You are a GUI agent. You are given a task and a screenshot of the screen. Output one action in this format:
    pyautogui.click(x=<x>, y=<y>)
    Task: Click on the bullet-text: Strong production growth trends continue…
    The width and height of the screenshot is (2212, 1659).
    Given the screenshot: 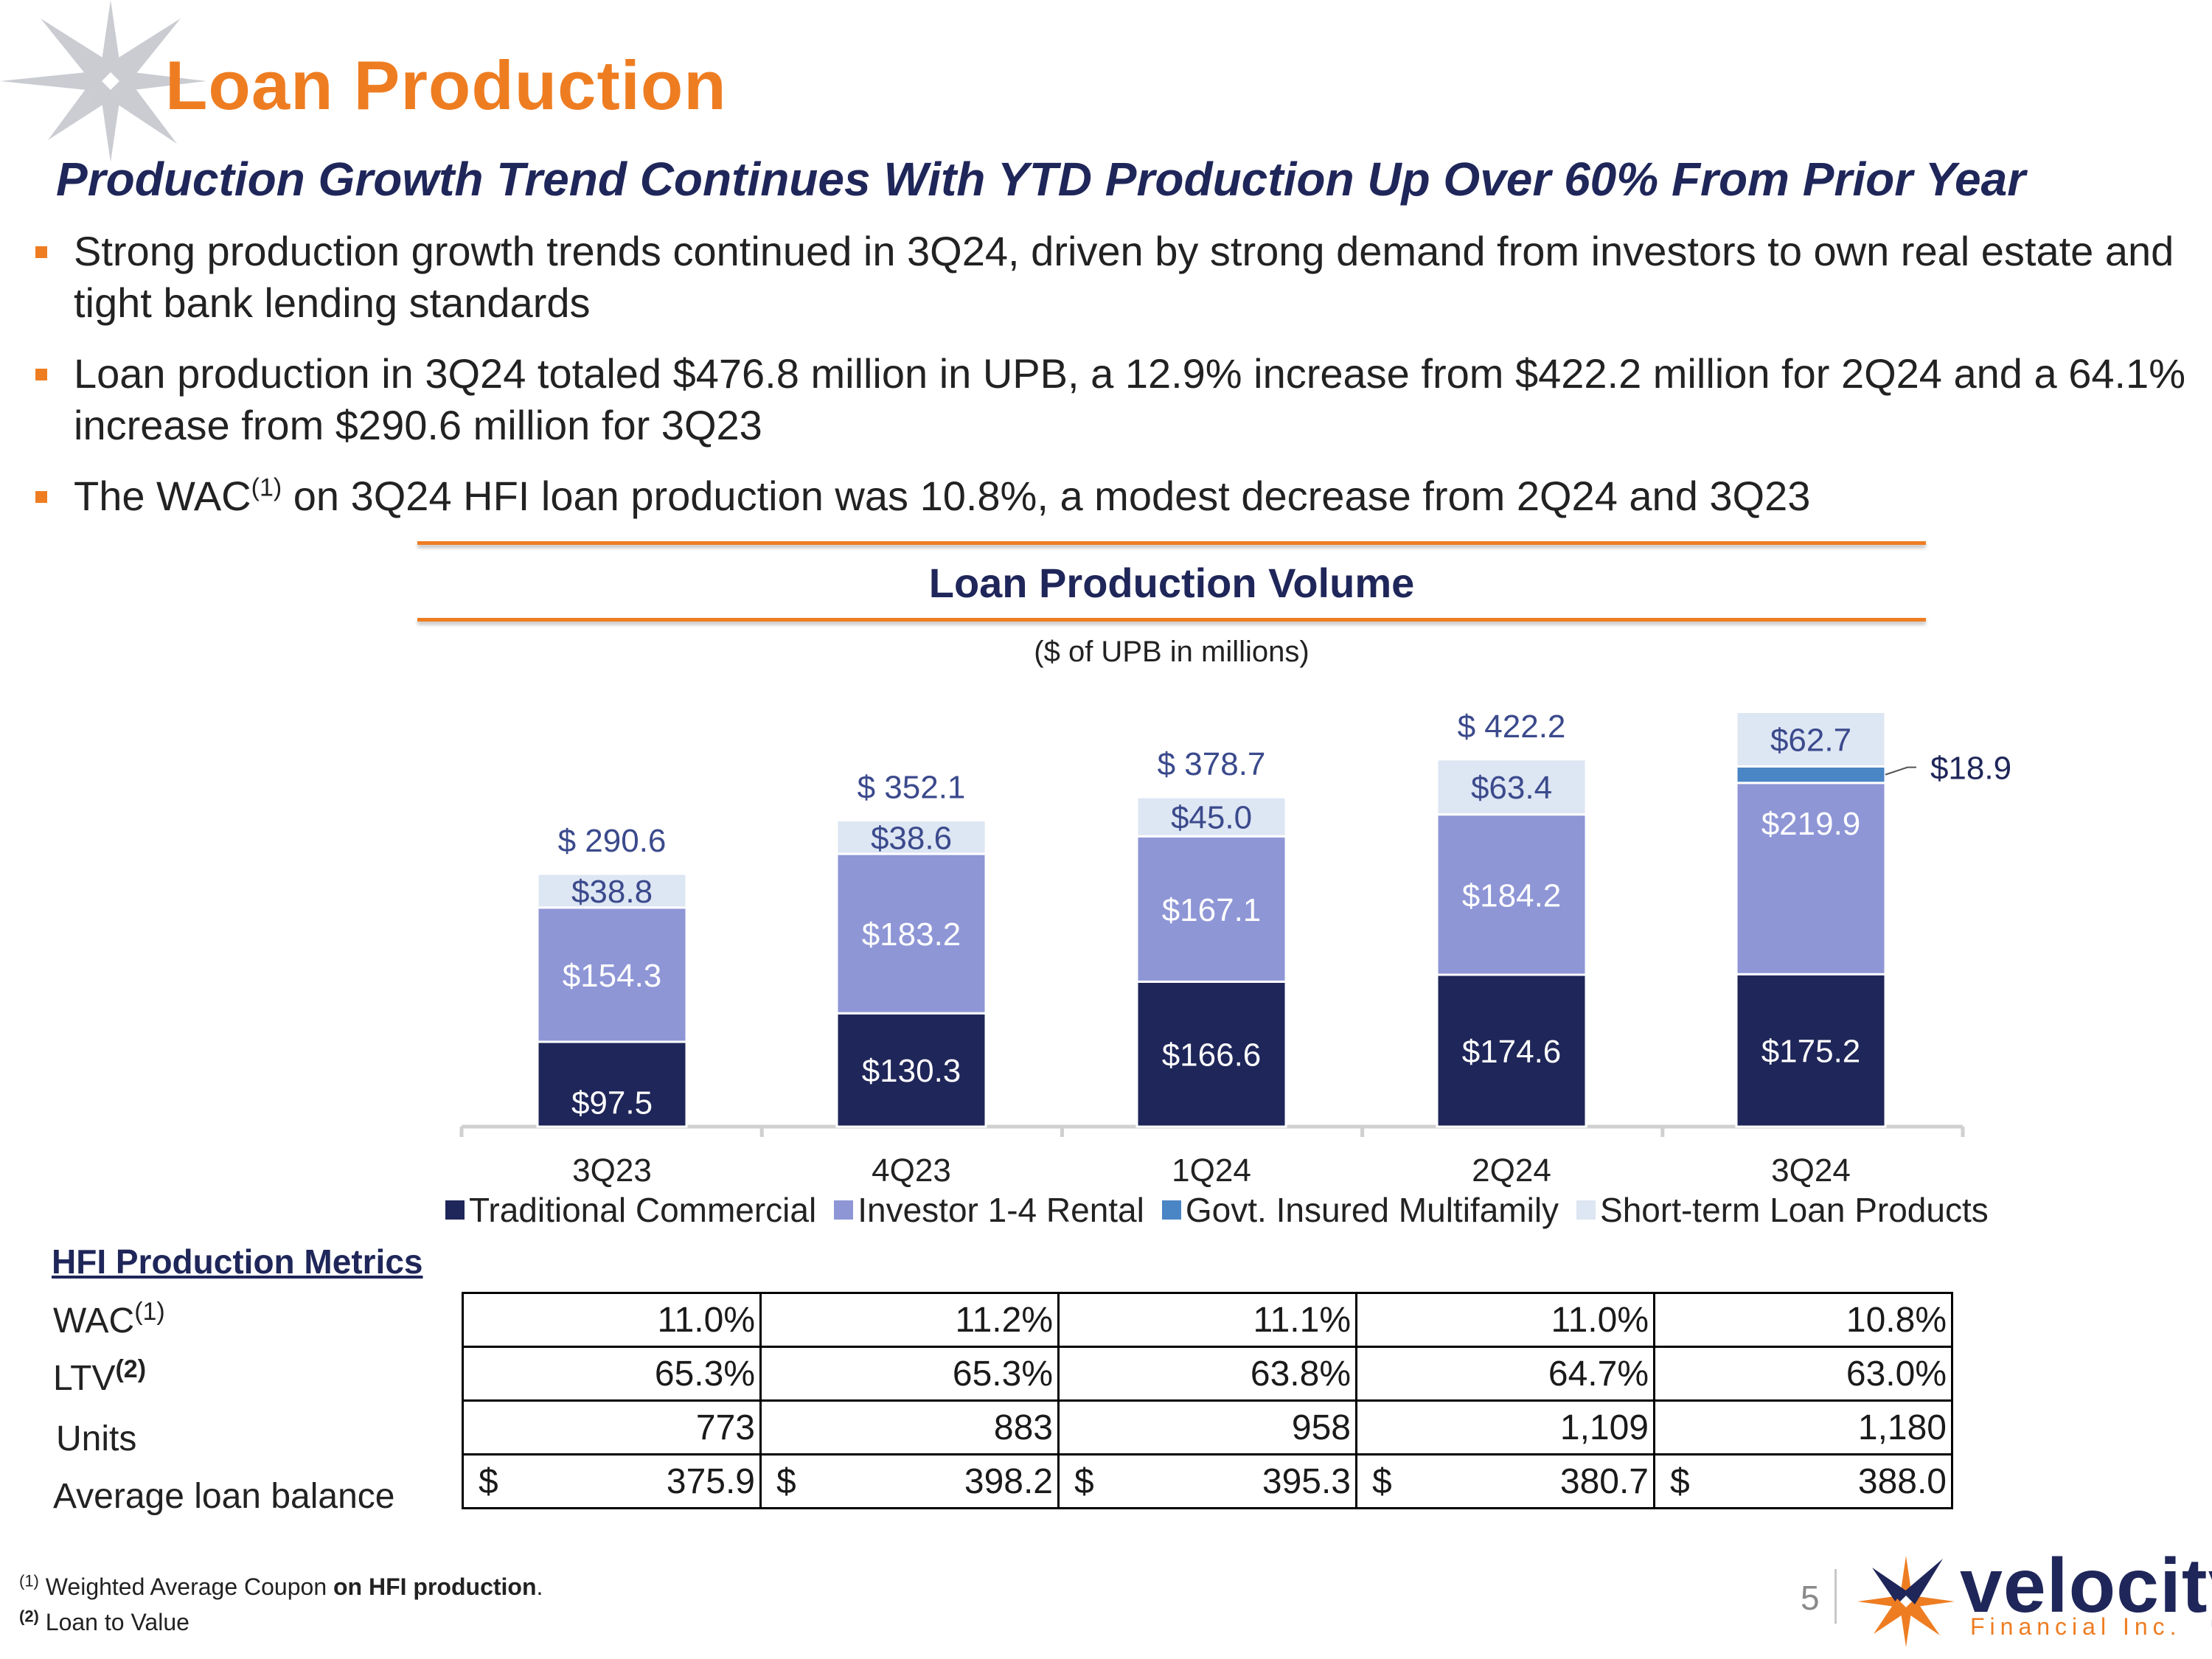 What is the action you would take?
    pyautogui.click(x=1124, y=277)
    